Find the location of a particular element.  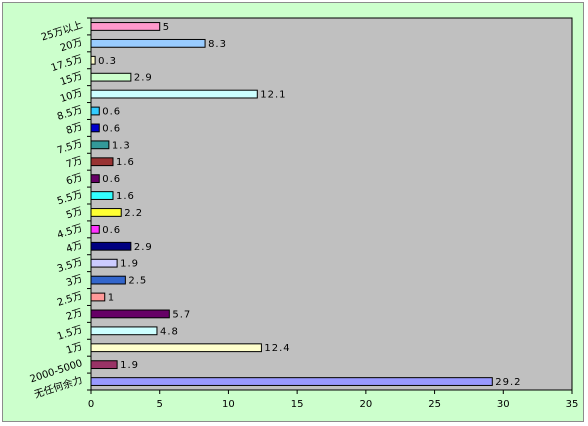

category-label: 4万 is located at coordinates (74, 248).